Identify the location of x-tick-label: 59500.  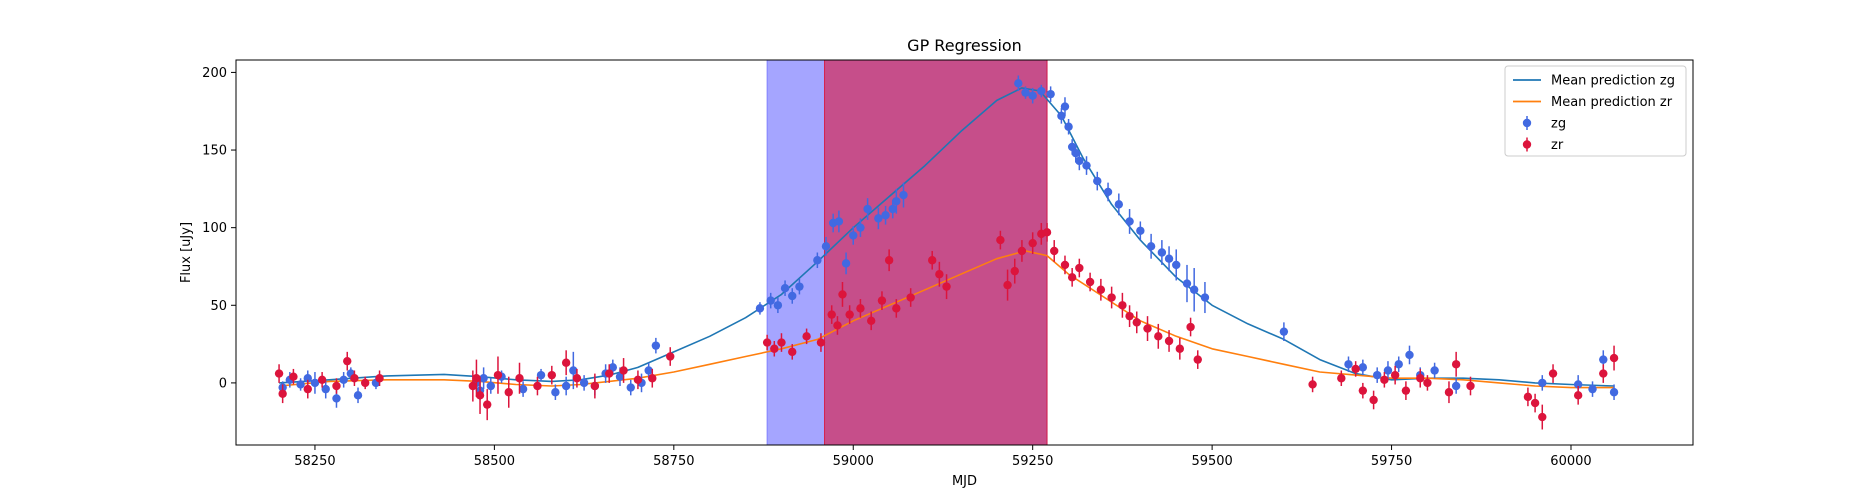
(1211, 461).